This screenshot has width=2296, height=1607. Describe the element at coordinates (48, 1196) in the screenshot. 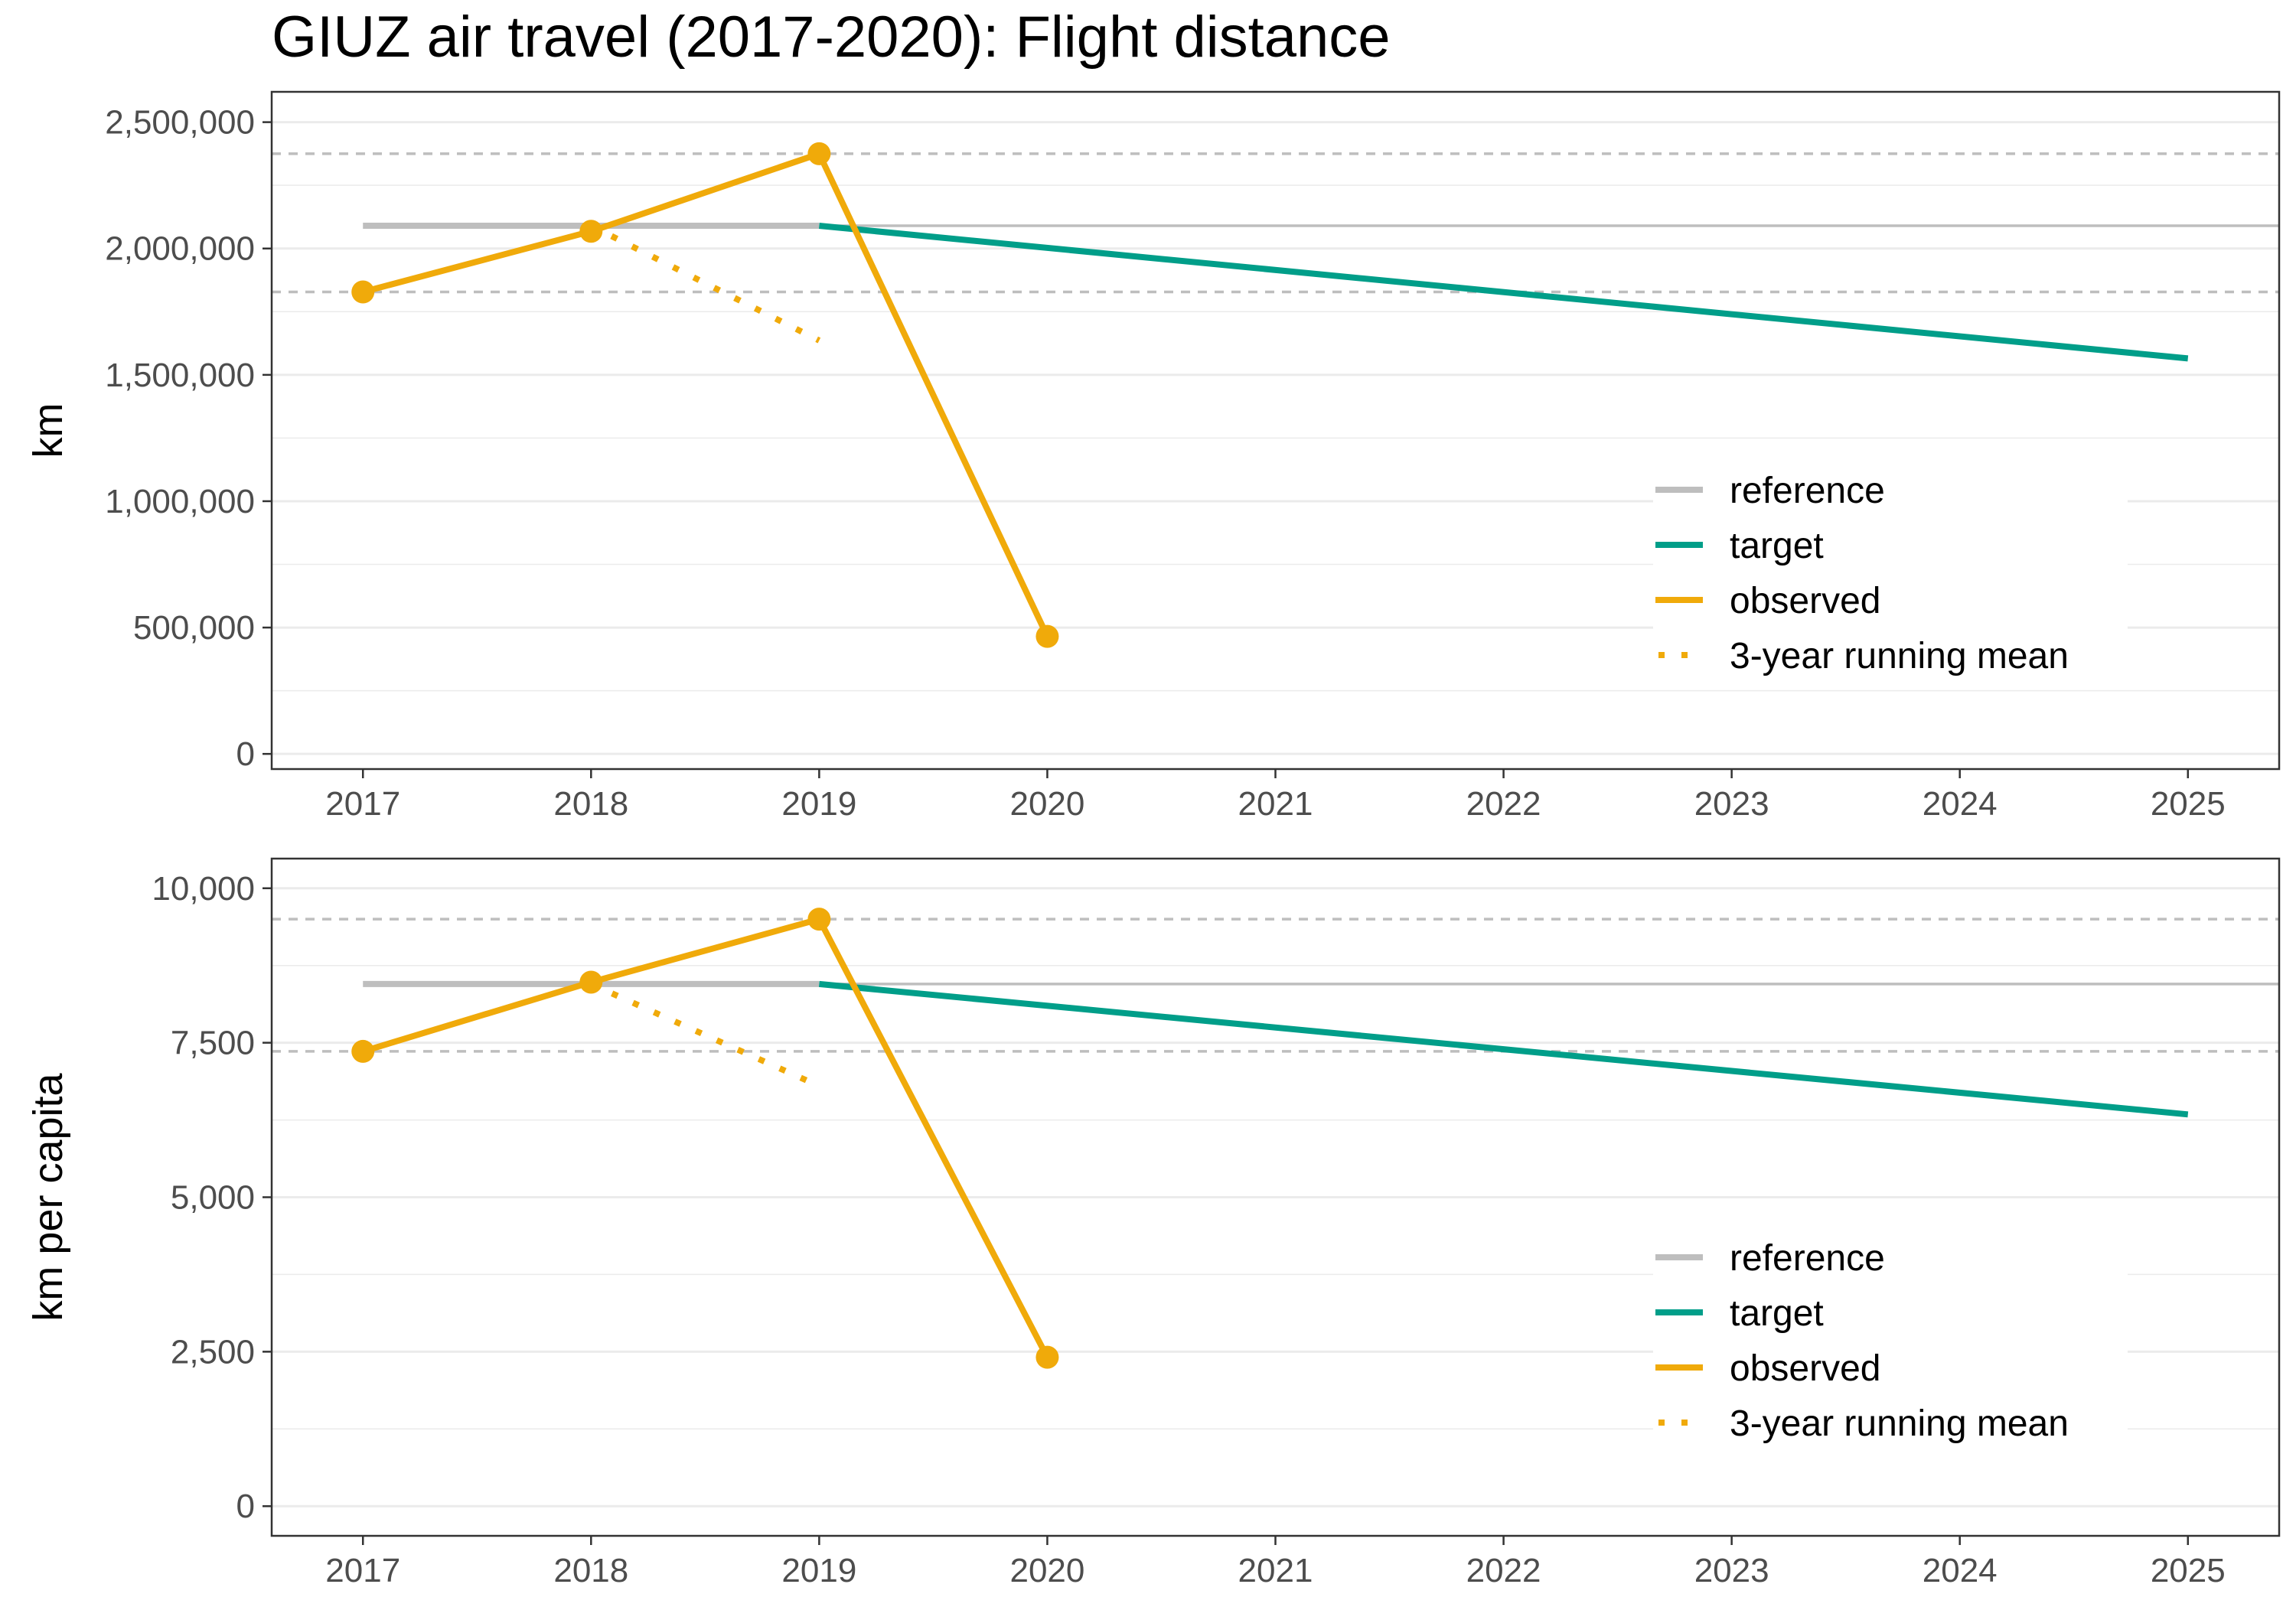

I see `y-axis-title: km per capita` at that location.